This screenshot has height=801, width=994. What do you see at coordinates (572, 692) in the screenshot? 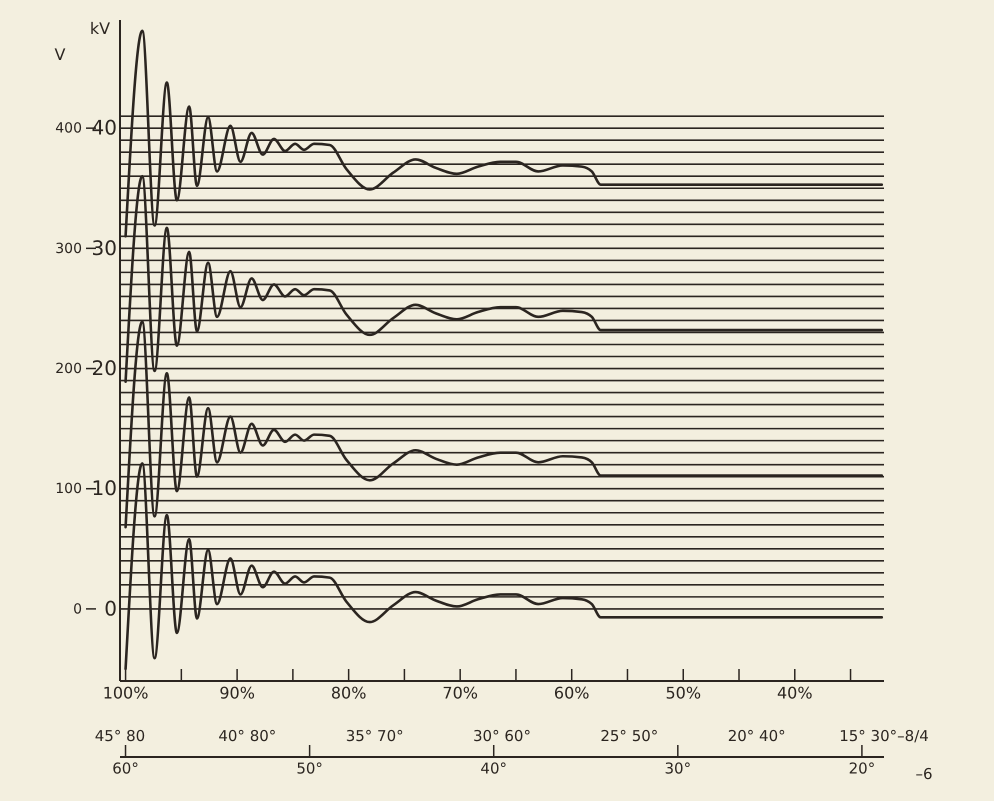
I see `x-tick-label: 60%` at bounding box center [572, 692].